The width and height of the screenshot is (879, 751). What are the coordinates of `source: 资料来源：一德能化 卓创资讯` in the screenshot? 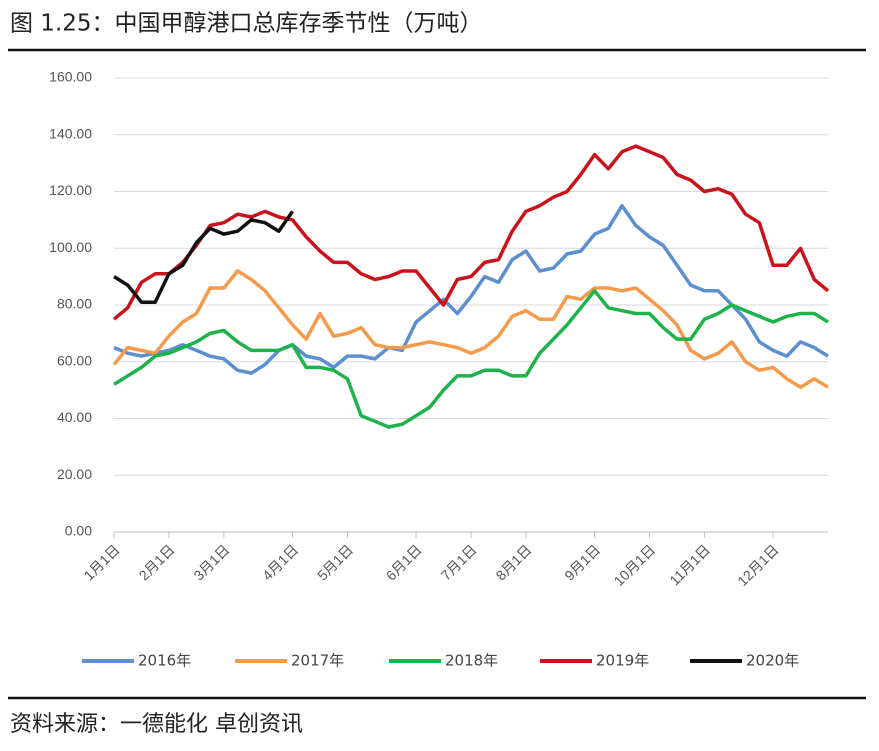 It's located at (156, 724).